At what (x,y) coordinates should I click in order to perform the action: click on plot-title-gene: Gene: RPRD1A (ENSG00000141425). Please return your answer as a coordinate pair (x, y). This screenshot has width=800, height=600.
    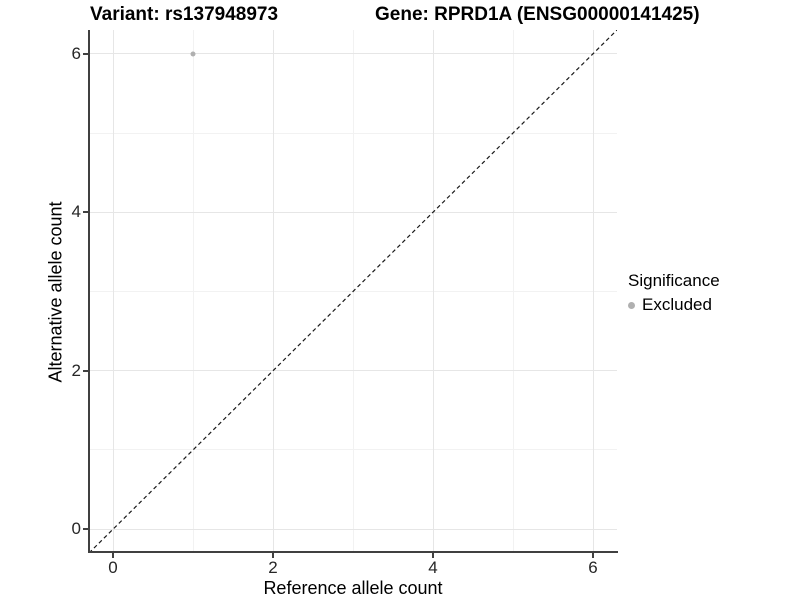
    Looking at the image, I should click on (537, 14).